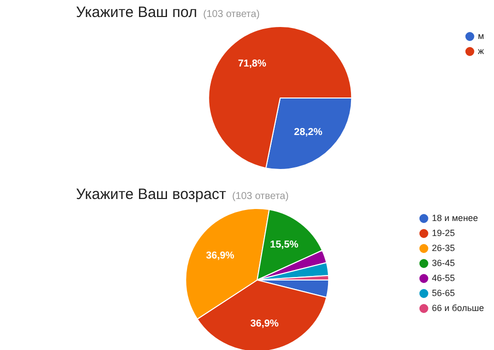  I want to click on legend-label: 46-55, so click(443, 277).